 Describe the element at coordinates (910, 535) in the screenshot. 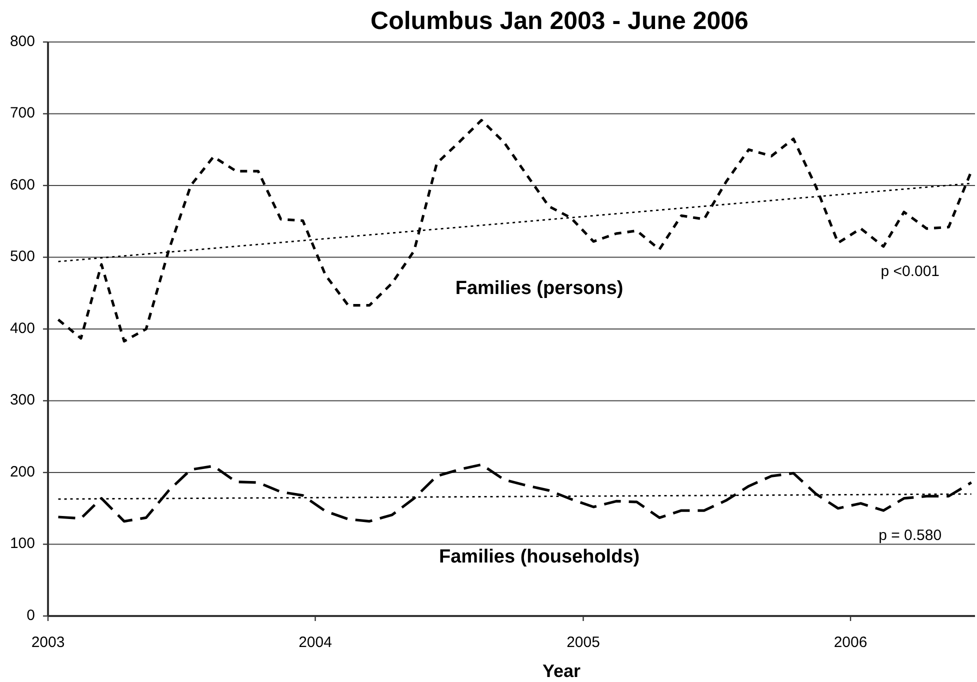

I see `annotation: p = 0.580` at that location.